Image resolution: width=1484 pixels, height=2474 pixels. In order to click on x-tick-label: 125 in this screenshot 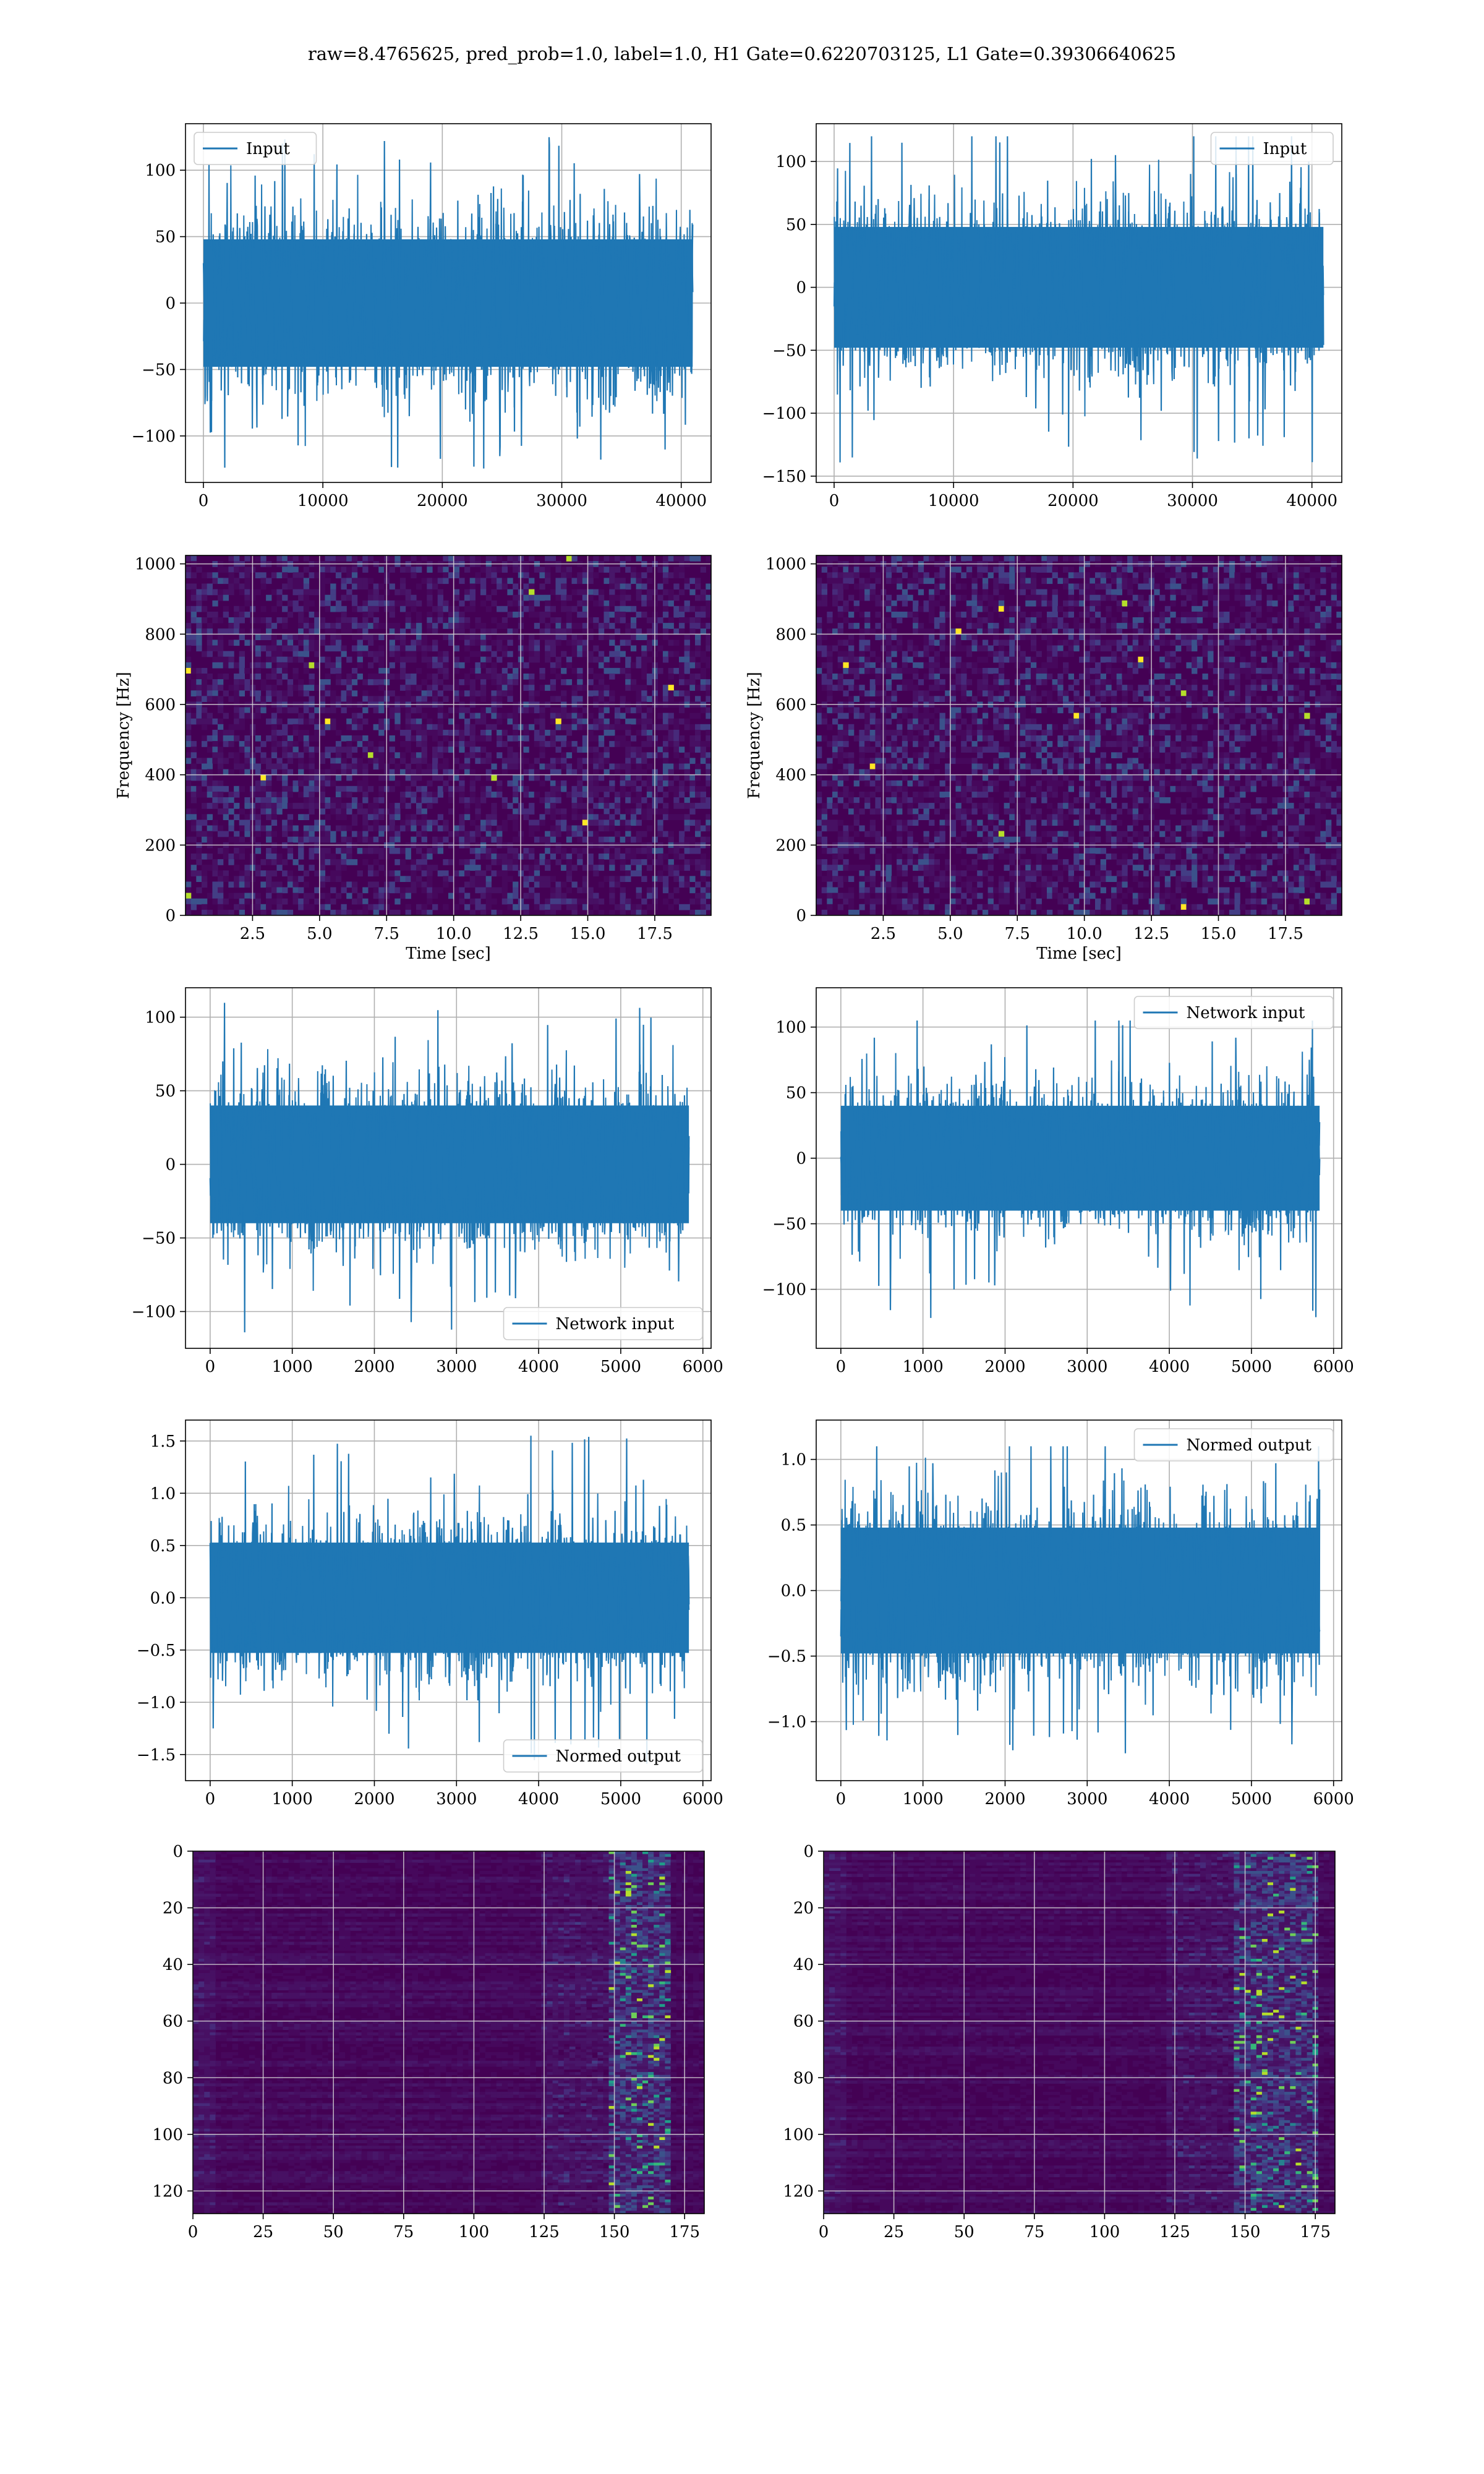, I will do `click(1174, 2232)`.